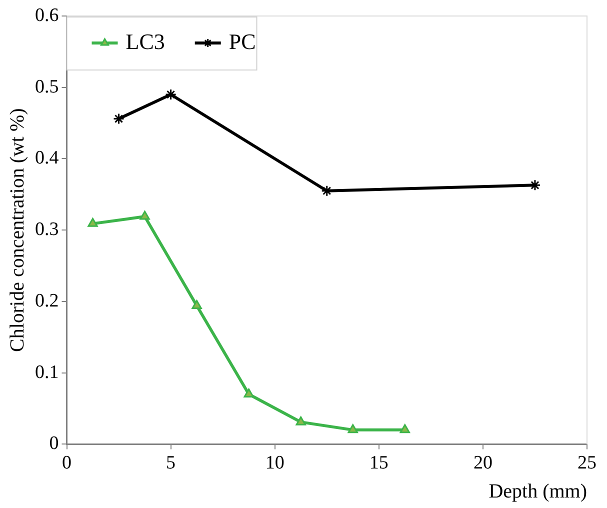 The width and height of the screenshot is (607, 508). Describe the element at coordinates (47, 158) in the screenshot. I see `y-tick-label: 0.4` at that location.